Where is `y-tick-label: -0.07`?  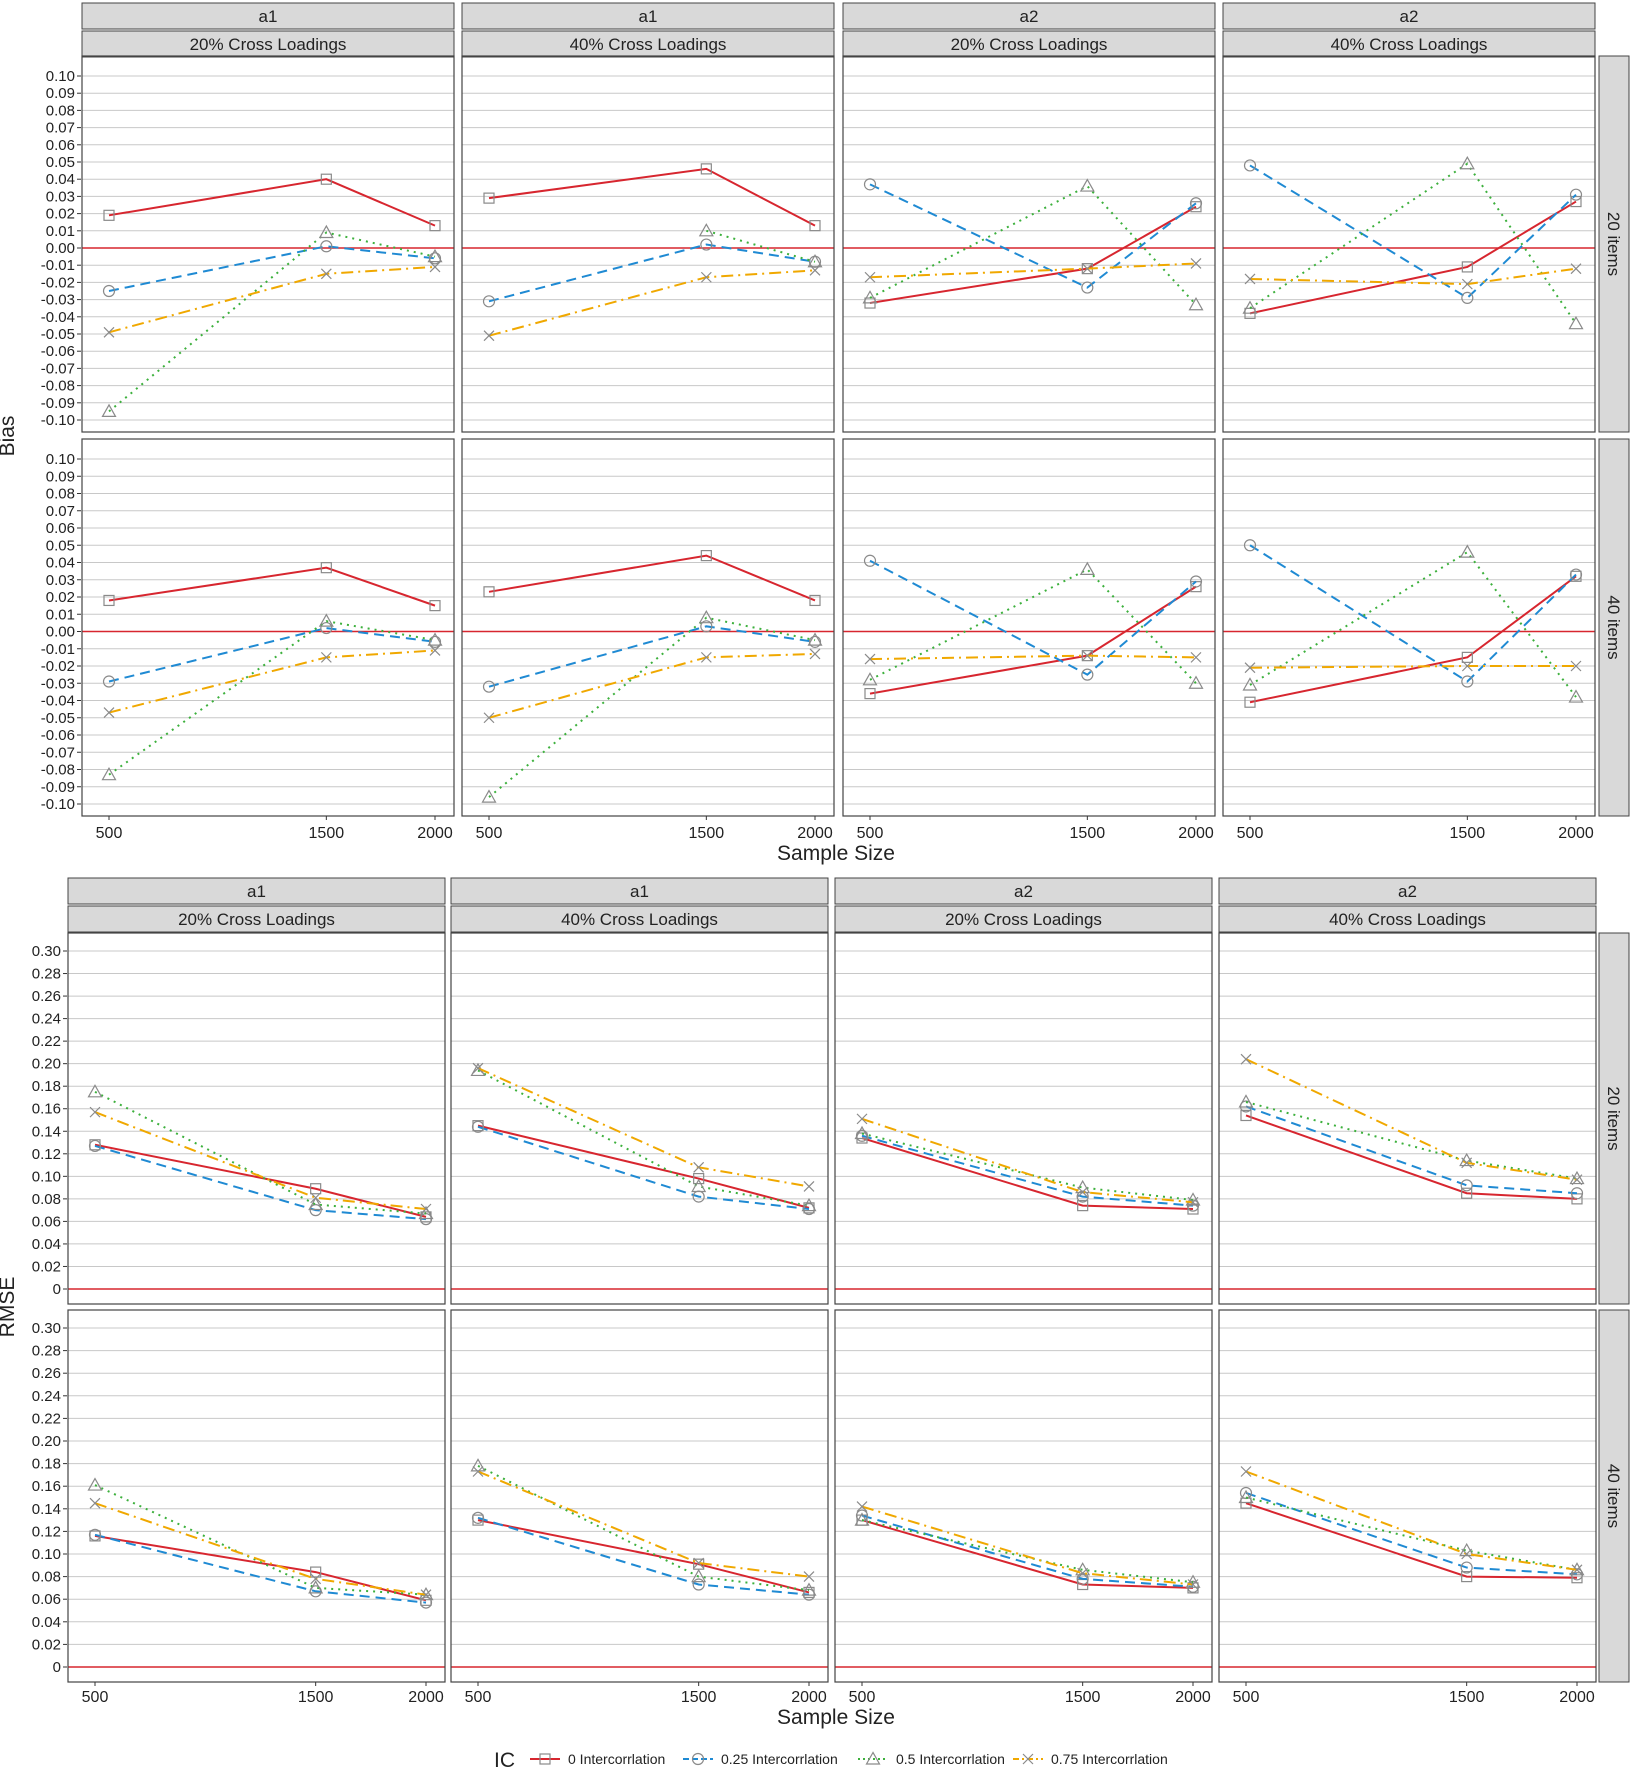 y-tick-label: -0.07 is located at coordinates (58, 368).